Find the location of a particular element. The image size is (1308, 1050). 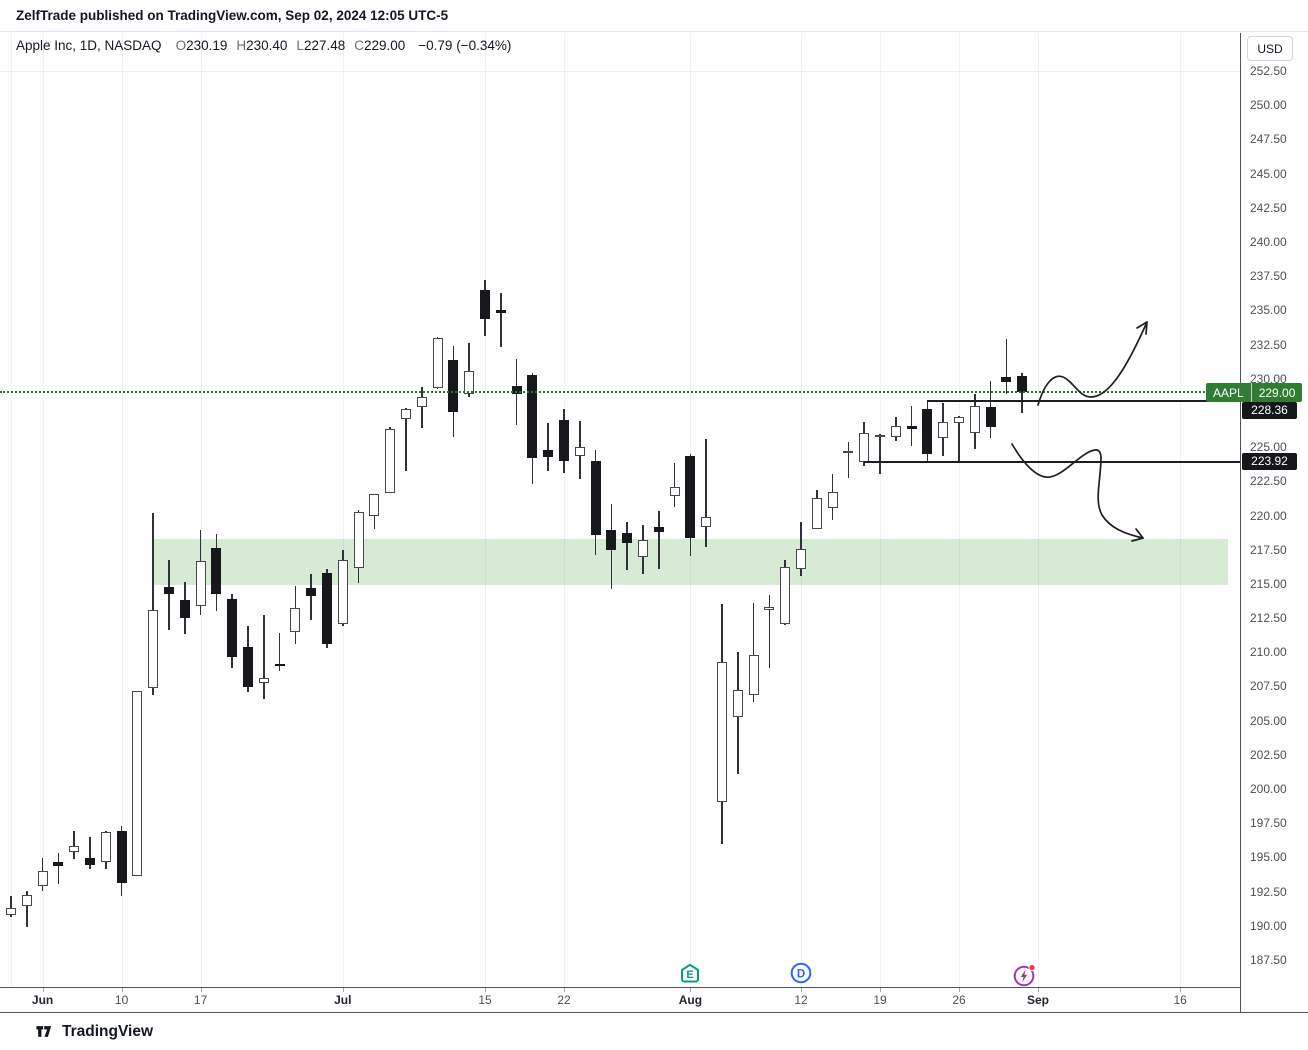

price-axis-label: 190.00 is located at coordinates (1268, 925).